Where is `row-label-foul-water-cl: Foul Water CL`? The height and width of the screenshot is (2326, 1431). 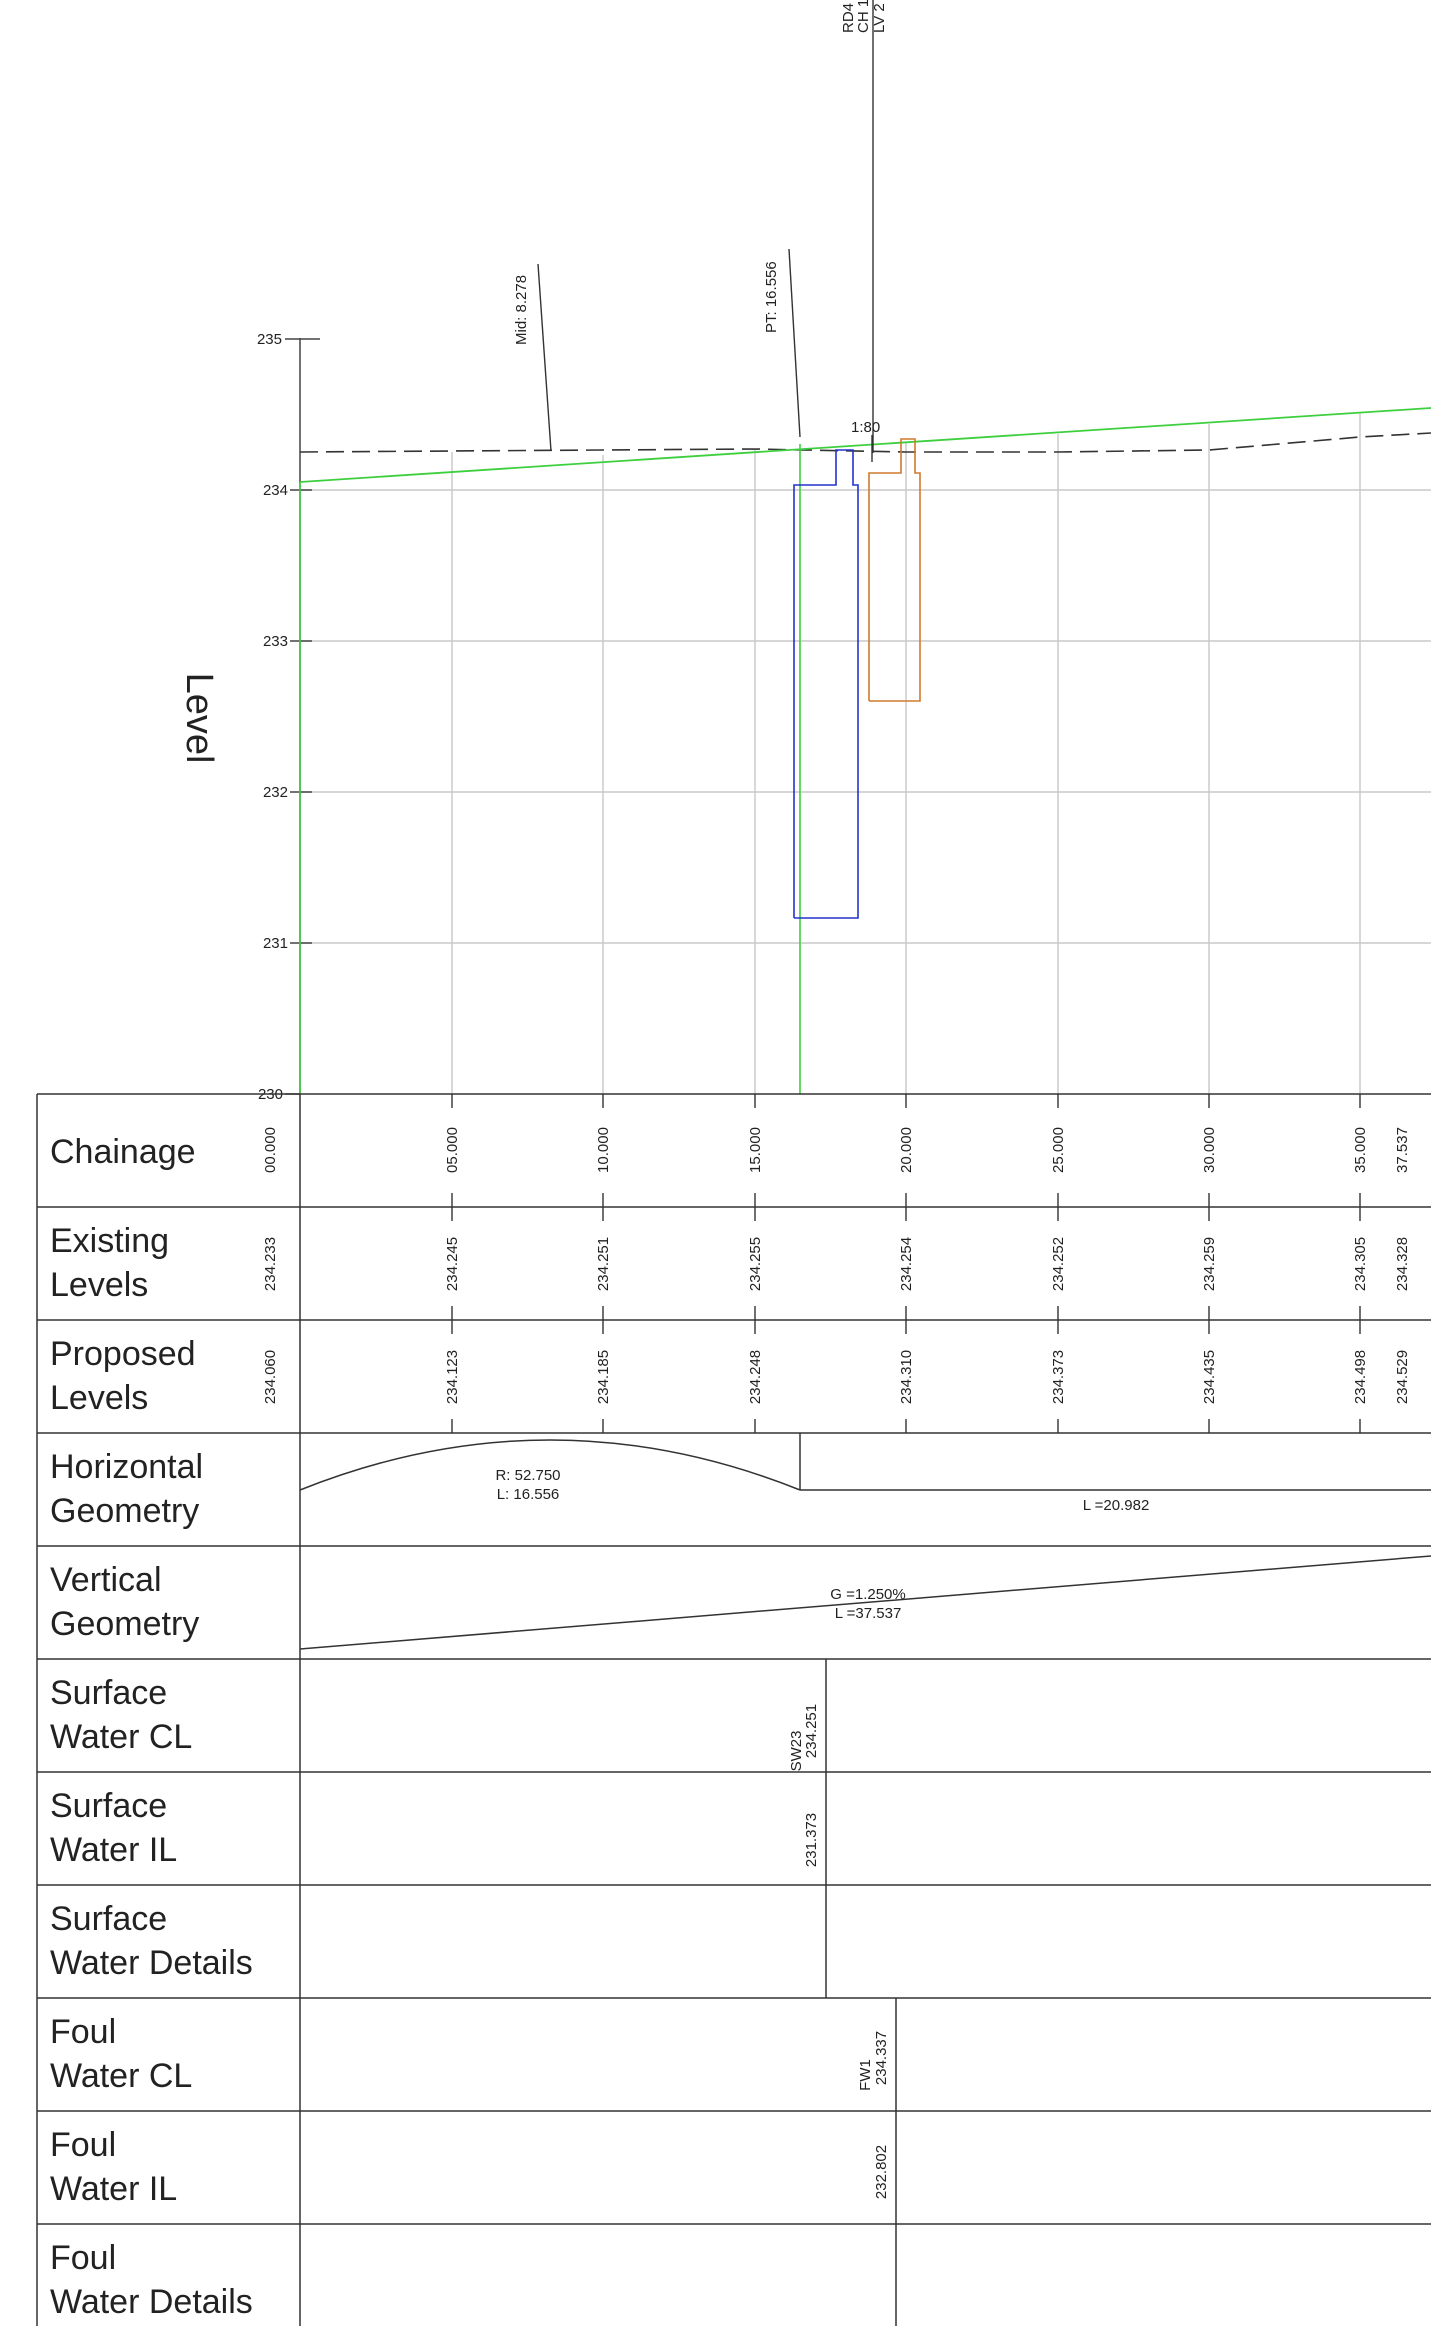 row-label-foul-water-cl: Foul Water CL is located at coordinates (121, 2054).